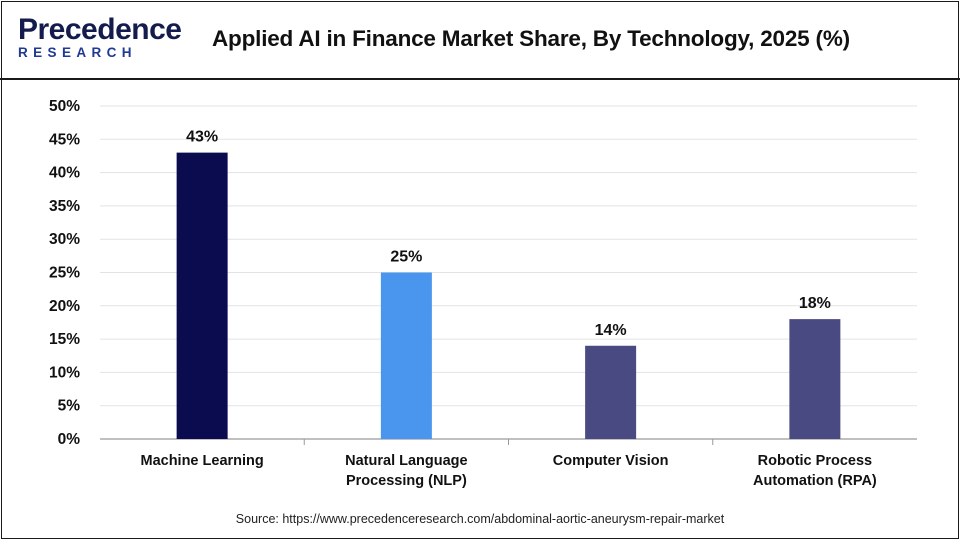  Describe the element at coordinates (69, 406) in the screenshot. I see `y-tick-label: 5%` at that location.